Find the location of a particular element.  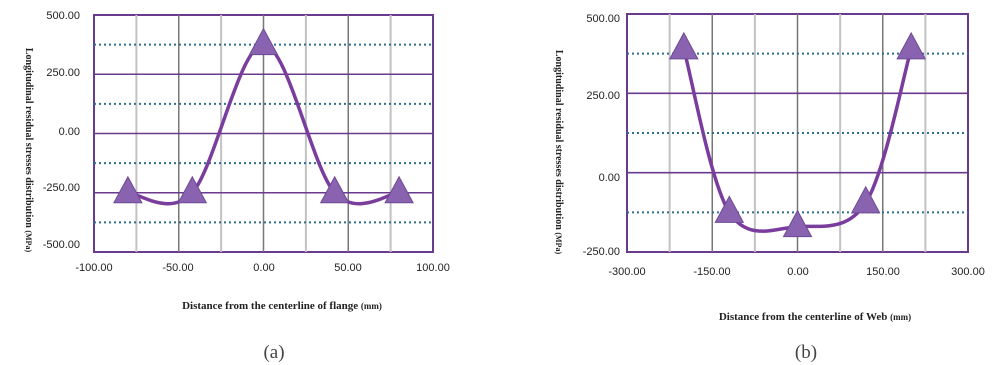

horizontal-gridlines-b is located at coordinates (797, 133).